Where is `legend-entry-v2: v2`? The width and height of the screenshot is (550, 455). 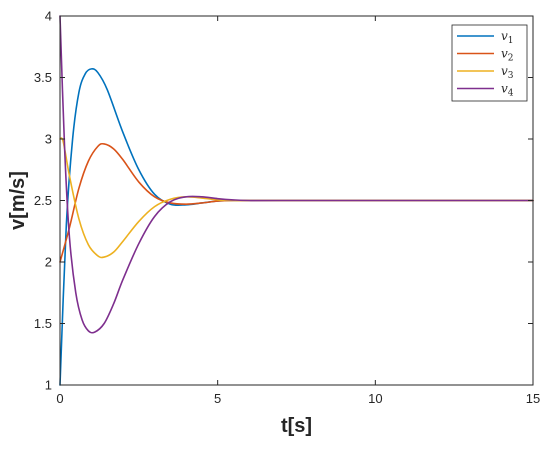 legend-entry-v2: v2 is located at coordinates (507, 55).